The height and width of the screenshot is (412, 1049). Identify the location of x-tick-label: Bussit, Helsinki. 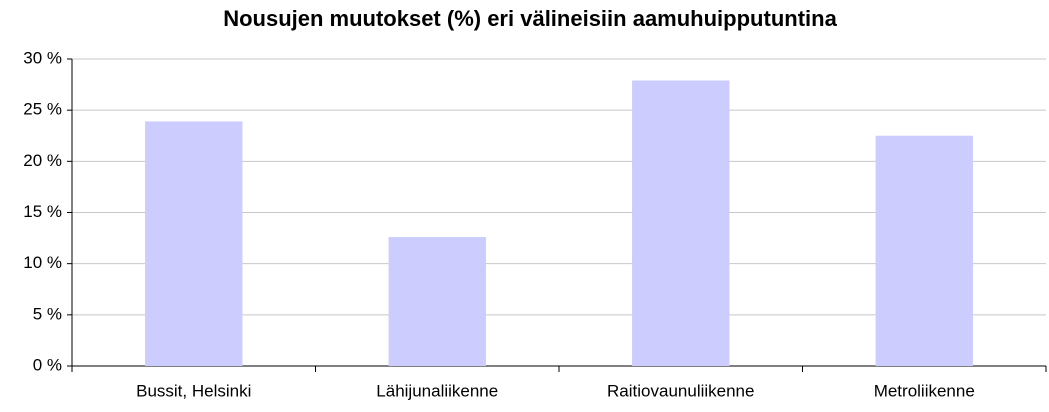
(193, 390).